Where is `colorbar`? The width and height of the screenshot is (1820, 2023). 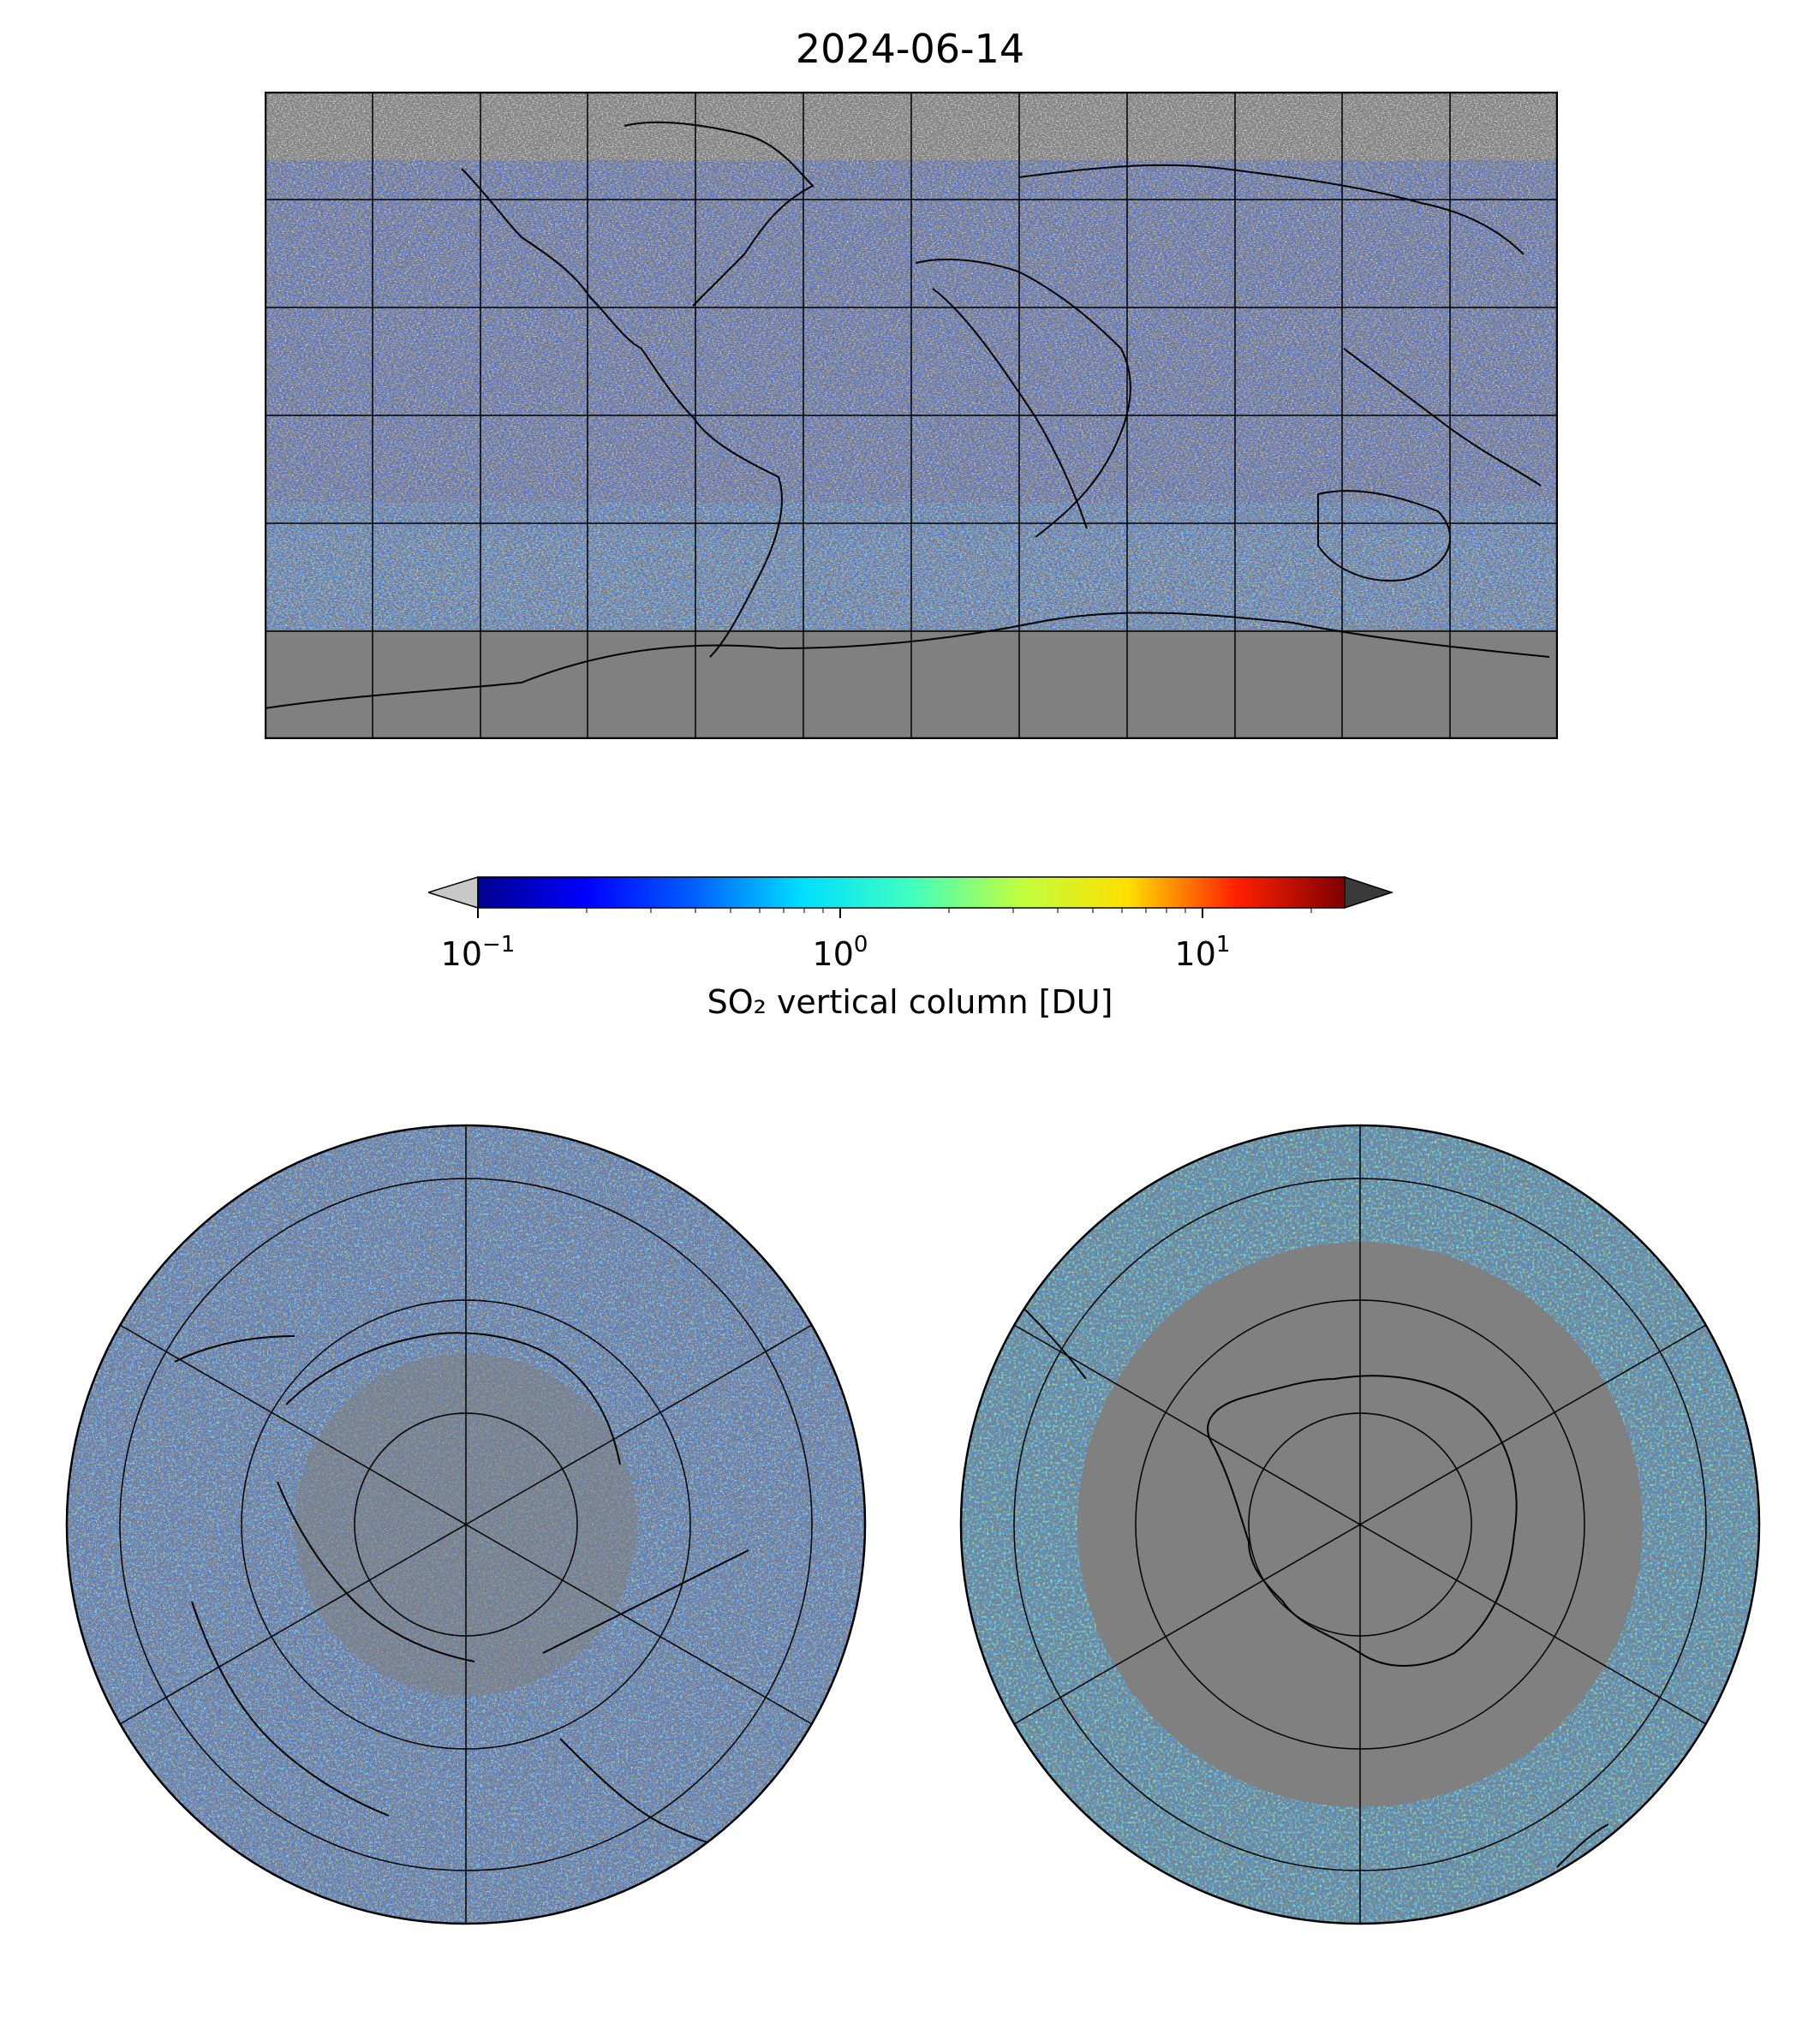 colorbar is located at coordinates (912, 899).